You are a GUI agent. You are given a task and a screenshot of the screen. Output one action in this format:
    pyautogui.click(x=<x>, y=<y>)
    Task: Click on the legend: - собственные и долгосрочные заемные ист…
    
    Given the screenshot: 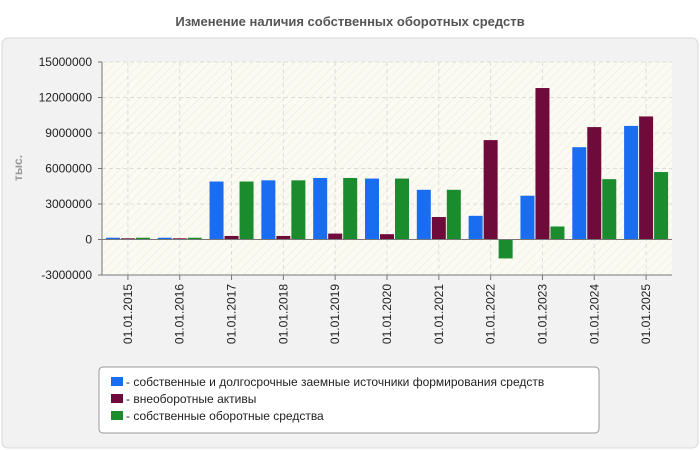 What is the action you would take?
    pyautogui.click(x=349, y=400)
    